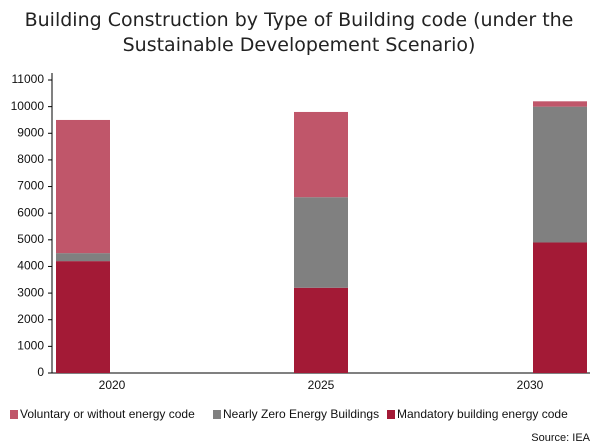  I want to click on y-tick-label: 8000, so click(30, 159).